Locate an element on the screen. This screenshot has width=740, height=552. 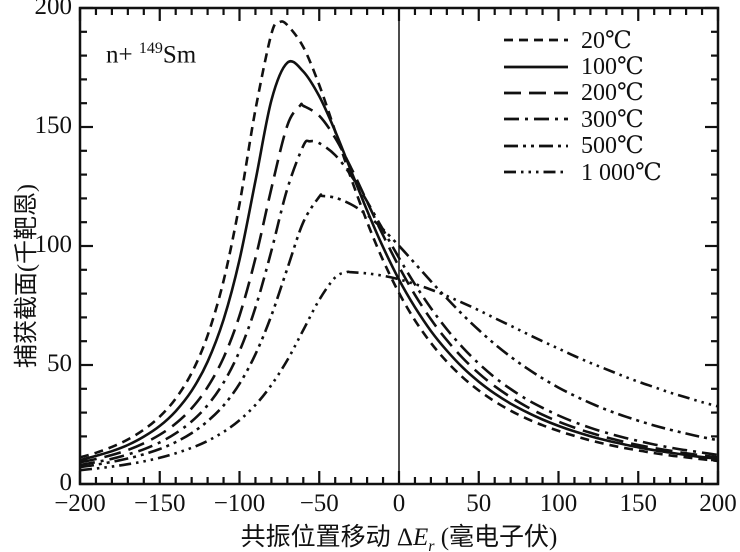
x-title-symbol: E is located at coordinates (420, 537).